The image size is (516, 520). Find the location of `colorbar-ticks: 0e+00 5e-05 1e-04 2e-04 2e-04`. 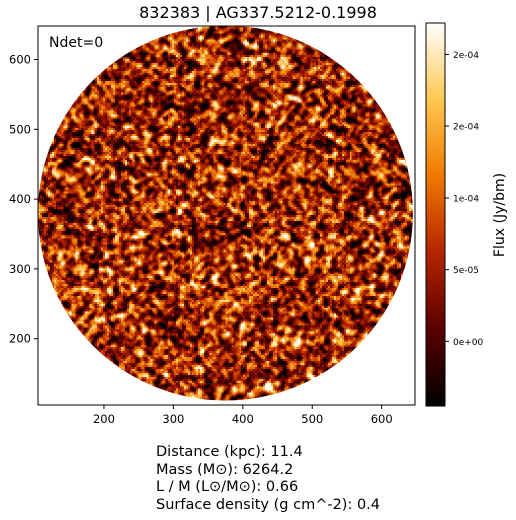

colorbar-ticks: 0e+00 5e-05 1e-04 2e-04 2e-04 is located at coordinates (464, 199).